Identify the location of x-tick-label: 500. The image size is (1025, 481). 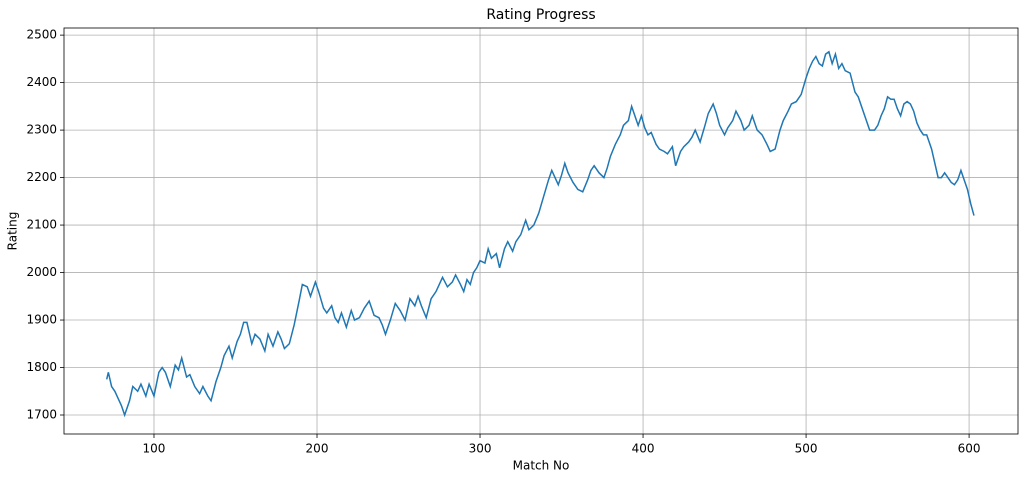
(806, 449).